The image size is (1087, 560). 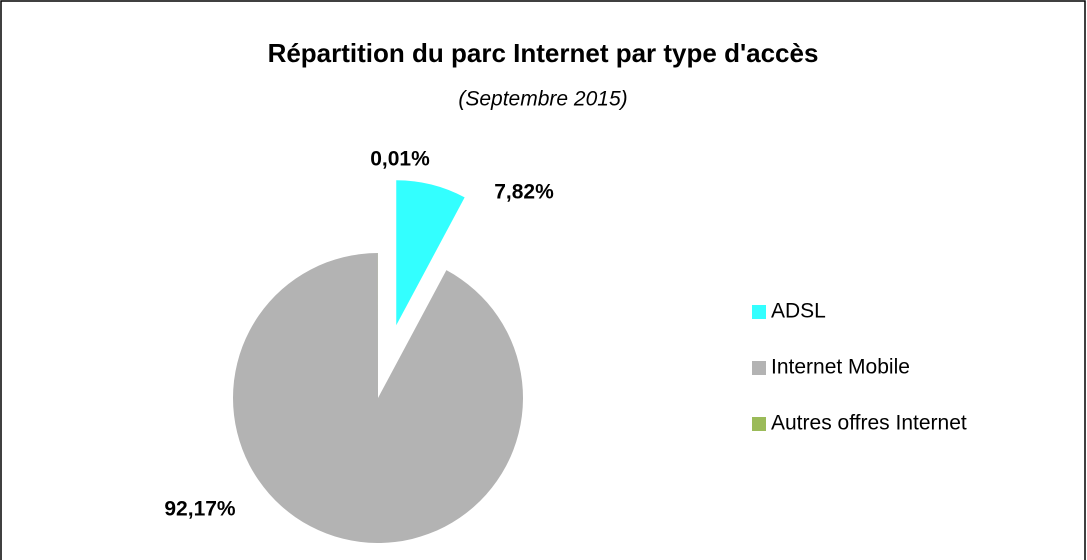 What do you see at coordinates (840, 367) in the screenshot?
I see `legend-label: Internet Mobile` at bounding box center [840, 367].